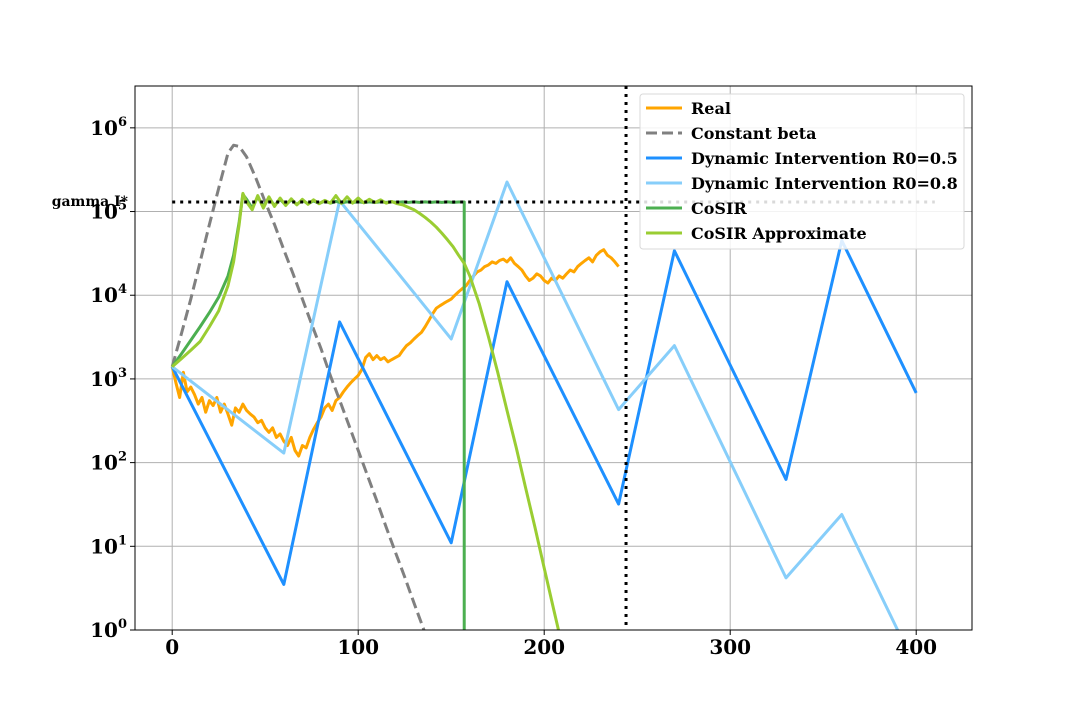  I want to click on x-tick-label-2: 200, so click(544, 647).